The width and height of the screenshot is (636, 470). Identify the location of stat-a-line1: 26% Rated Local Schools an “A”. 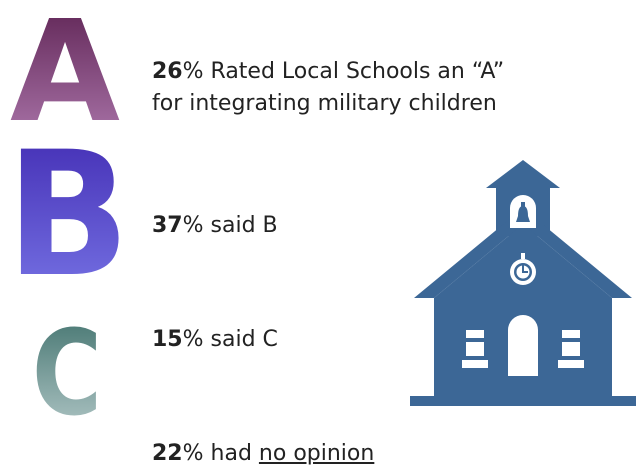
(328, 72).